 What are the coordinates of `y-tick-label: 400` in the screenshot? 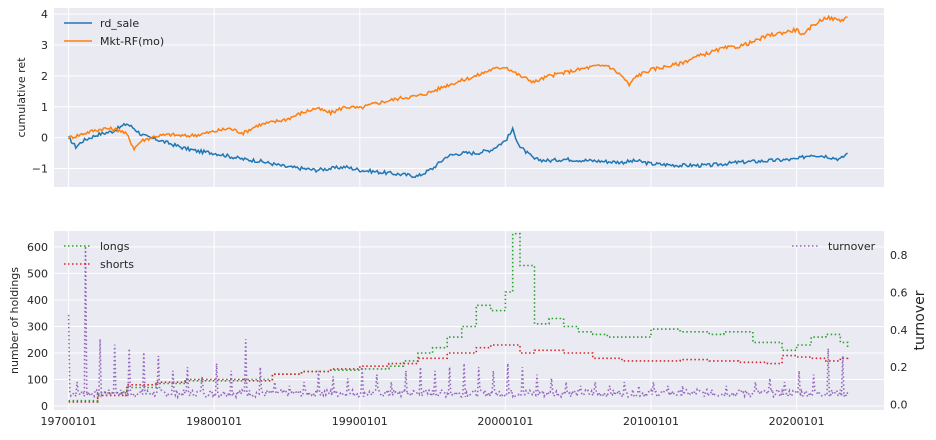 It's located at (37, 300).